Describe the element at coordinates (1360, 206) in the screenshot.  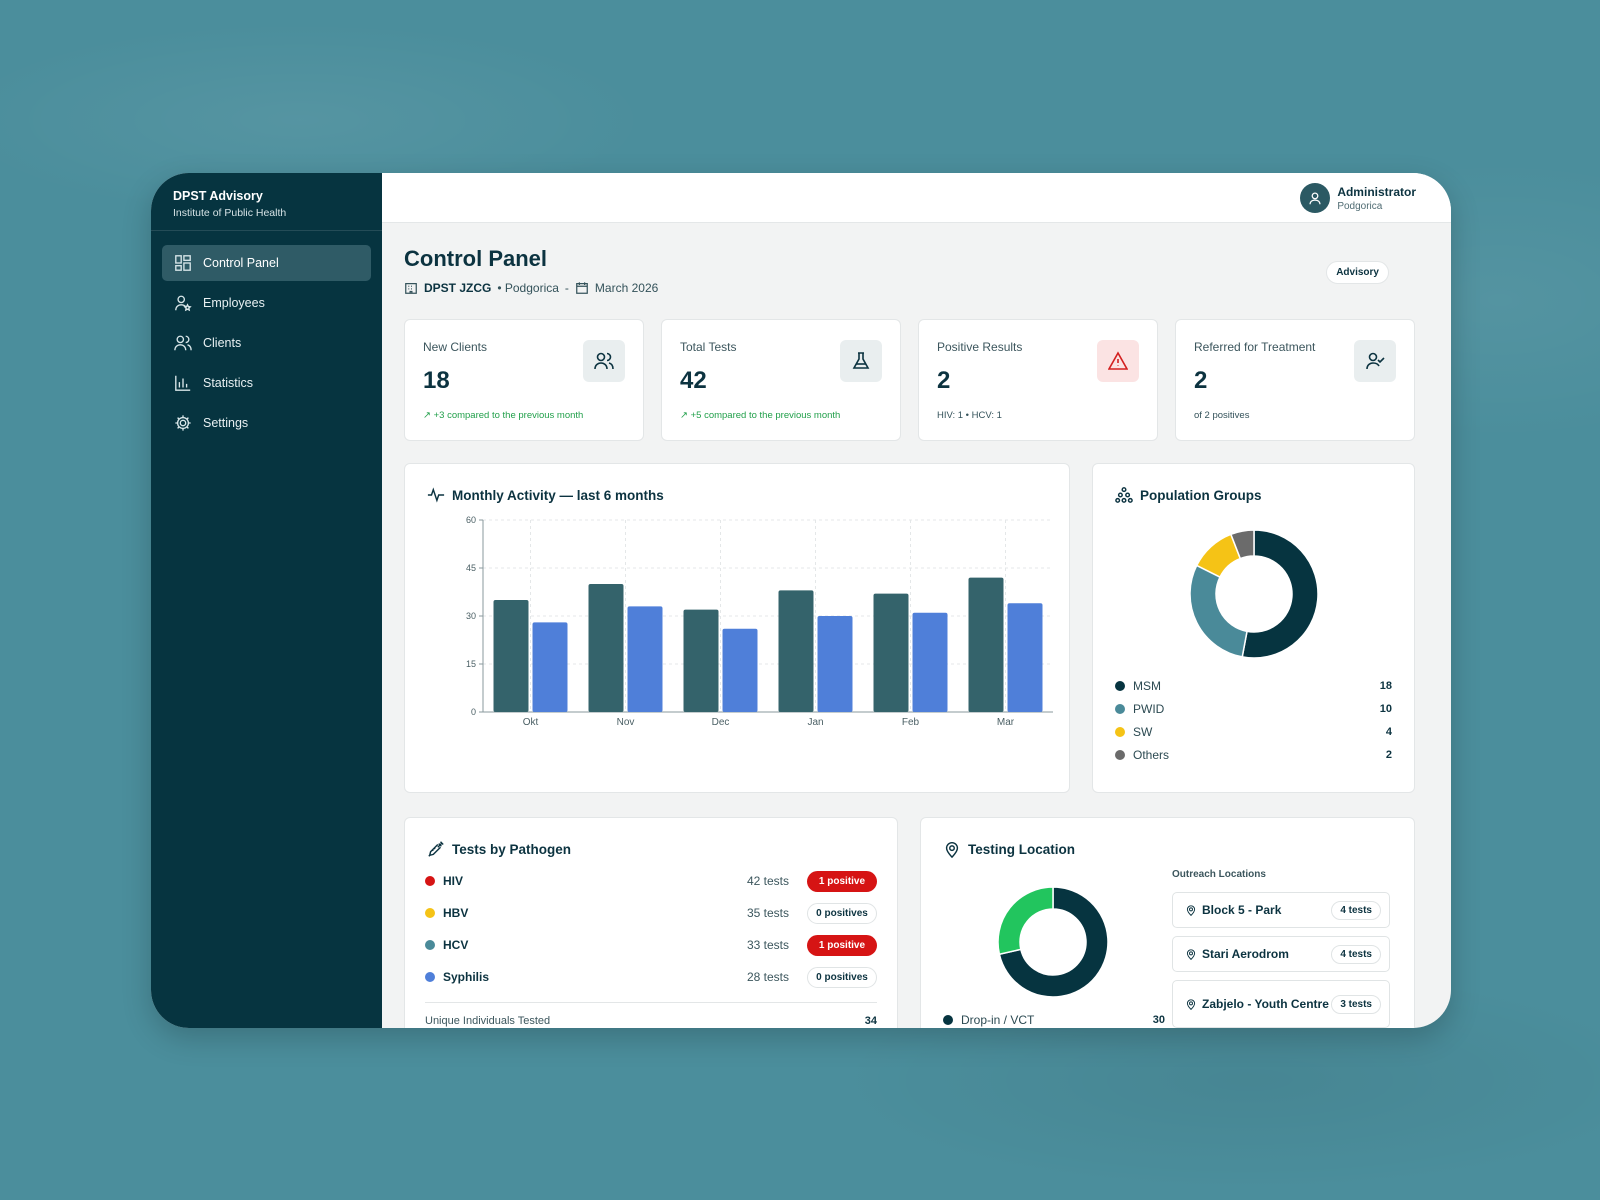
I see `user-city: Podgorica` at that location.